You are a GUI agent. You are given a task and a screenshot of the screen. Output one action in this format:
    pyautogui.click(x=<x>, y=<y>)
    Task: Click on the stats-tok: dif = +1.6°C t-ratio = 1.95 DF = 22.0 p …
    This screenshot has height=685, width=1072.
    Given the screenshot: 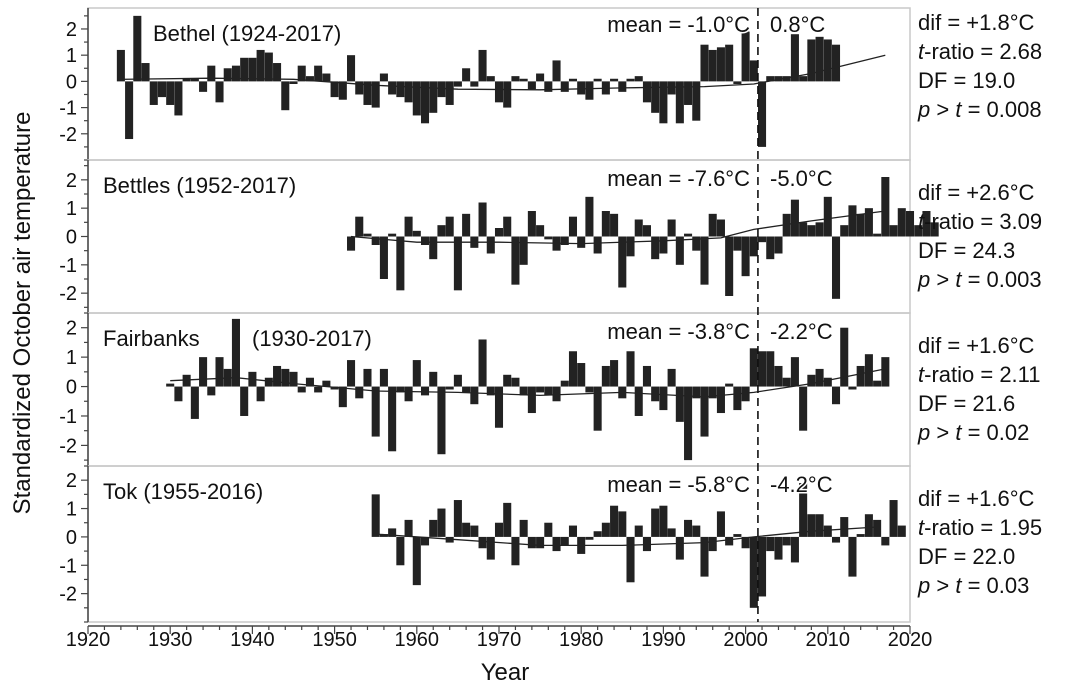 What is the action you would take?
    pyautogui.click(x=980, y=542)
    